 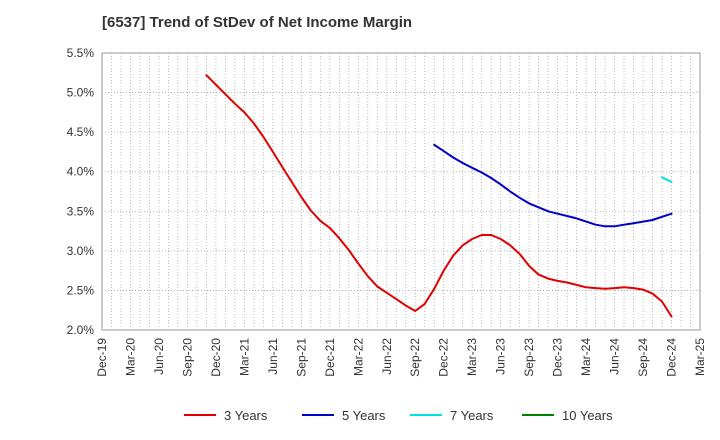 I want to click on series-line-7-years, so click(x=667, y=179).